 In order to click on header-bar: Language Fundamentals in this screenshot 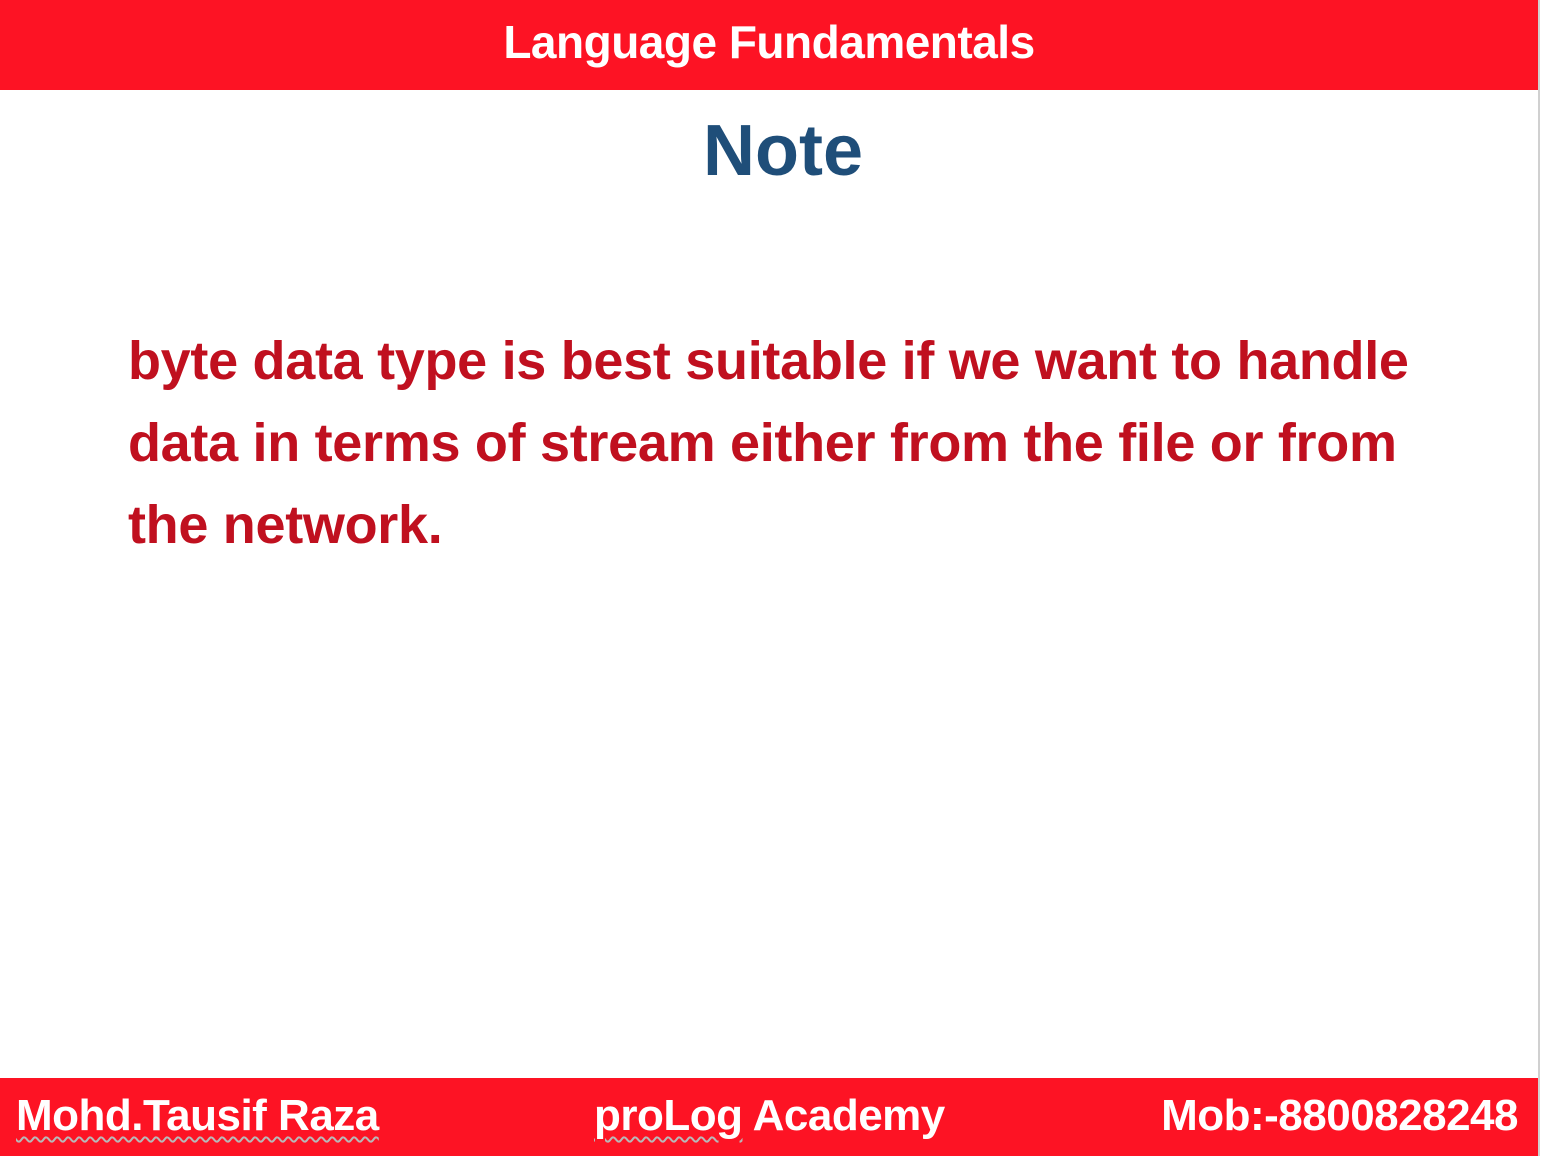, I will do `click(769, 45)`.